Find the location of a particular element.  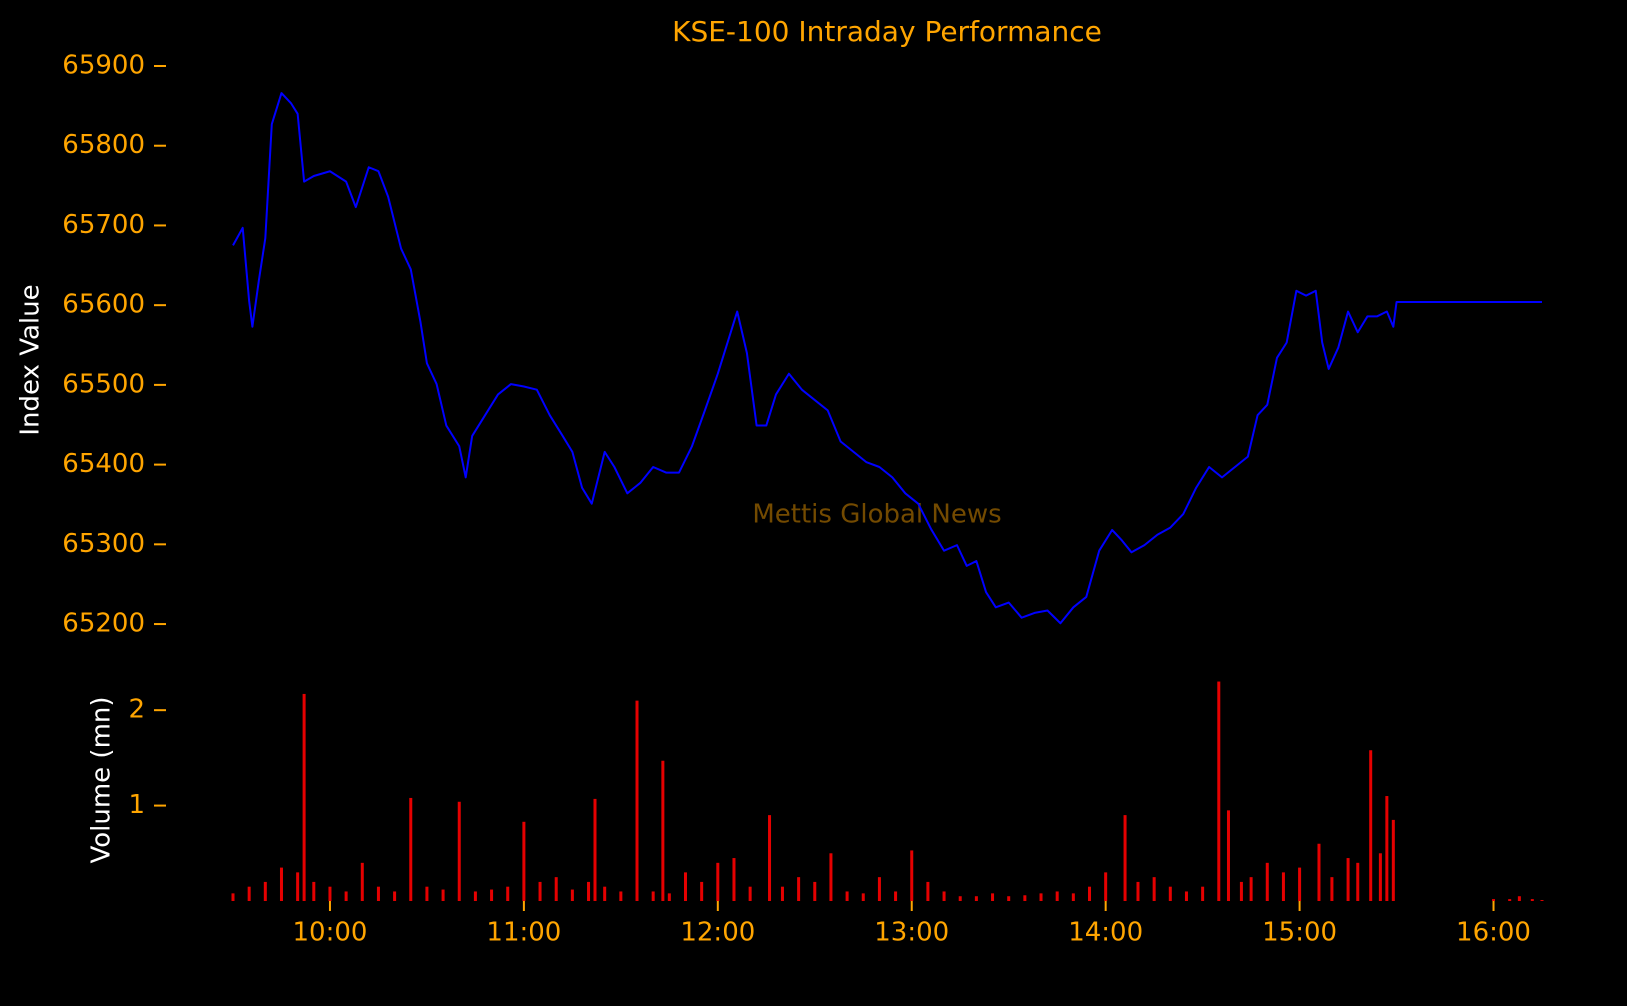

x-tick-label: 14:00 is located at coordinates (1105, 933).